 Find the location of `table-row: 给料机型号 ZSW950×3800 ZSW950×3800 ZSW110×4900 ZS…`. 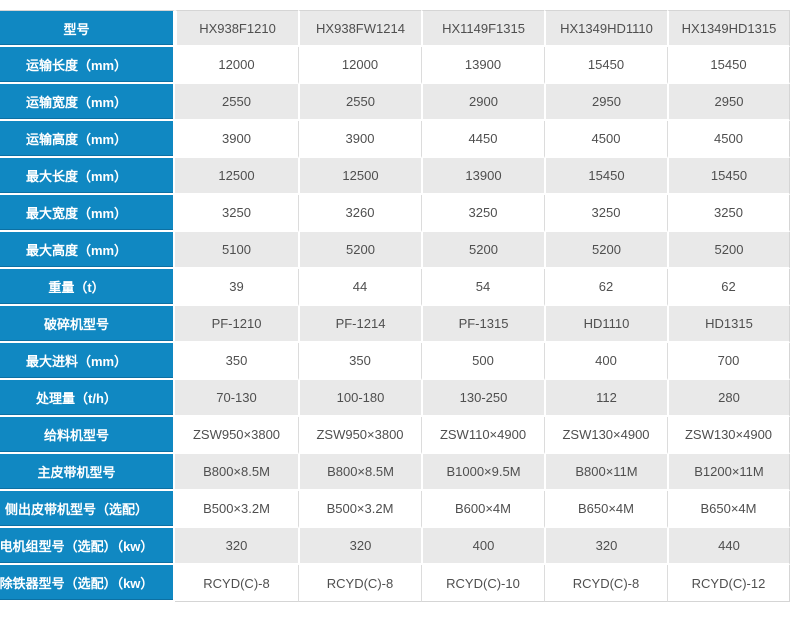

table-row: 给料机型号 ZSW950×3800 ZSW950×3800 ZSW110×4900 ZS… is located at coordinates (395, 435).